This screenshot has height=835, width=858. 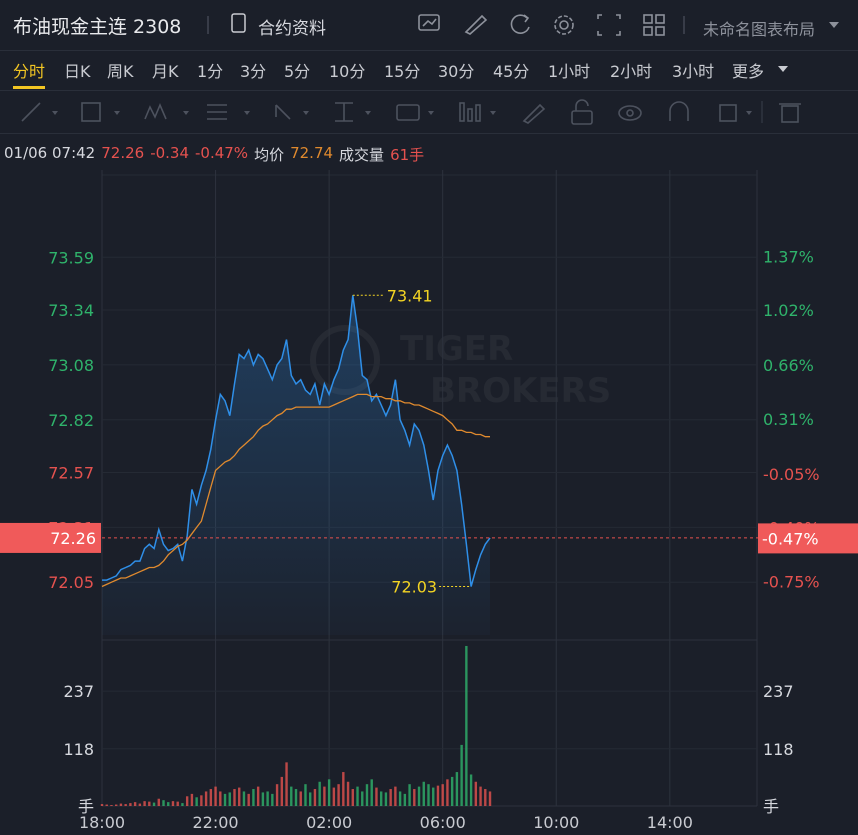 What do you see at coordinates (790, 538) in the screenshot?
I see `current-pct-label: -0.47%` at bounding box center [790, 538].